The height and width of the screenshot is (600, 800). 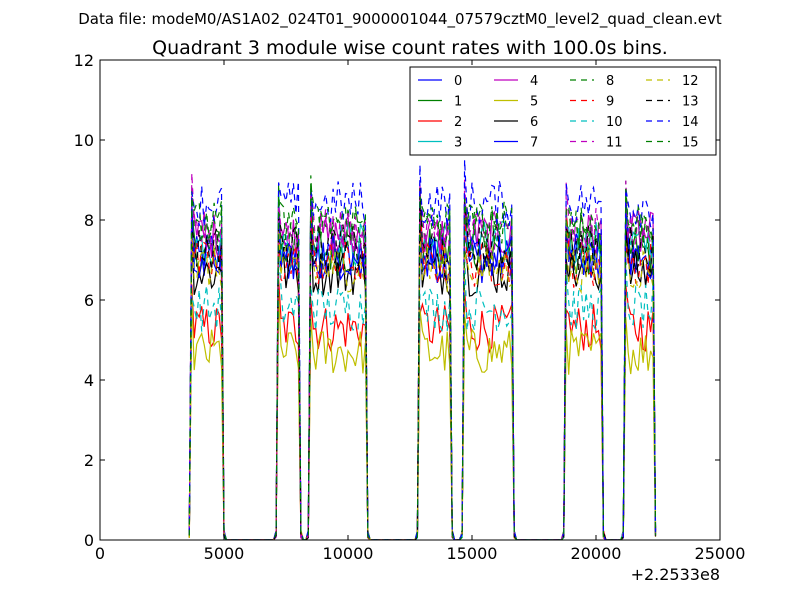 I want to click on y-tick-label: 12, so click(x=84, y=60).